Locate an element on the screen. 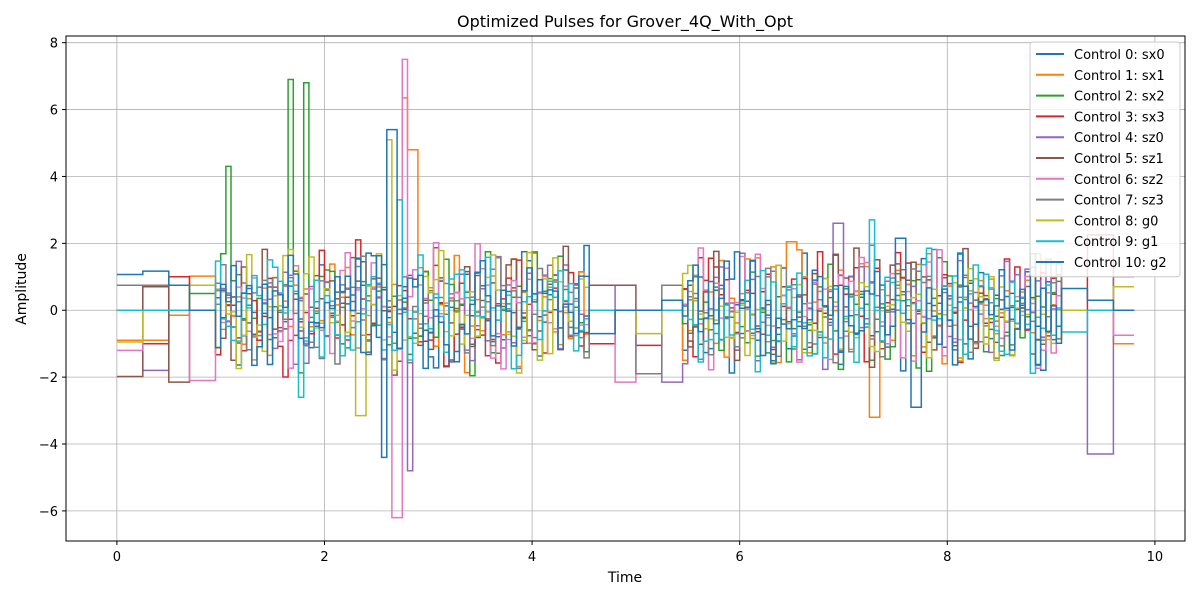 This screenshot has width=1200, height=600. x-tick-label: 8 is located at coordinates (947, 557).